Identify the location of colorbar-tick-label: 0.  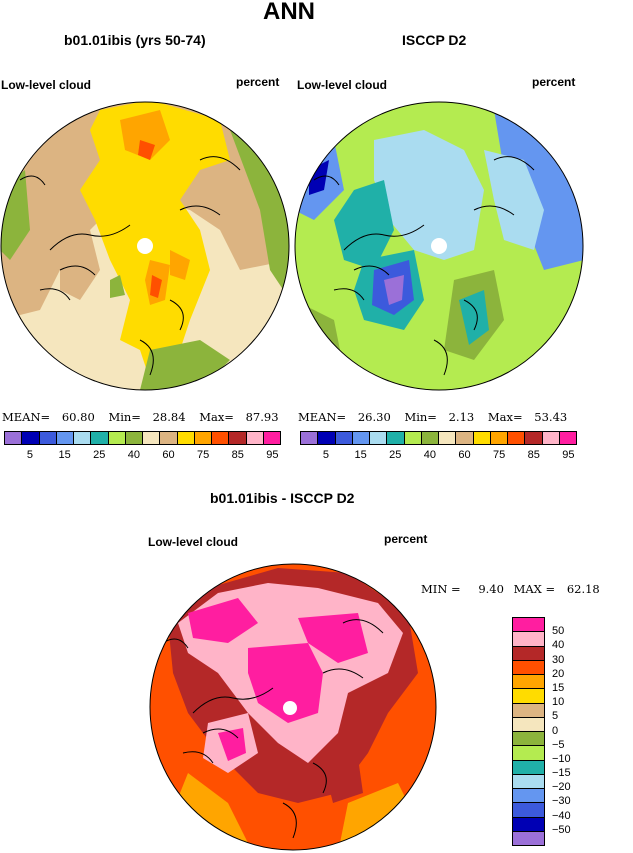
(555, 730).